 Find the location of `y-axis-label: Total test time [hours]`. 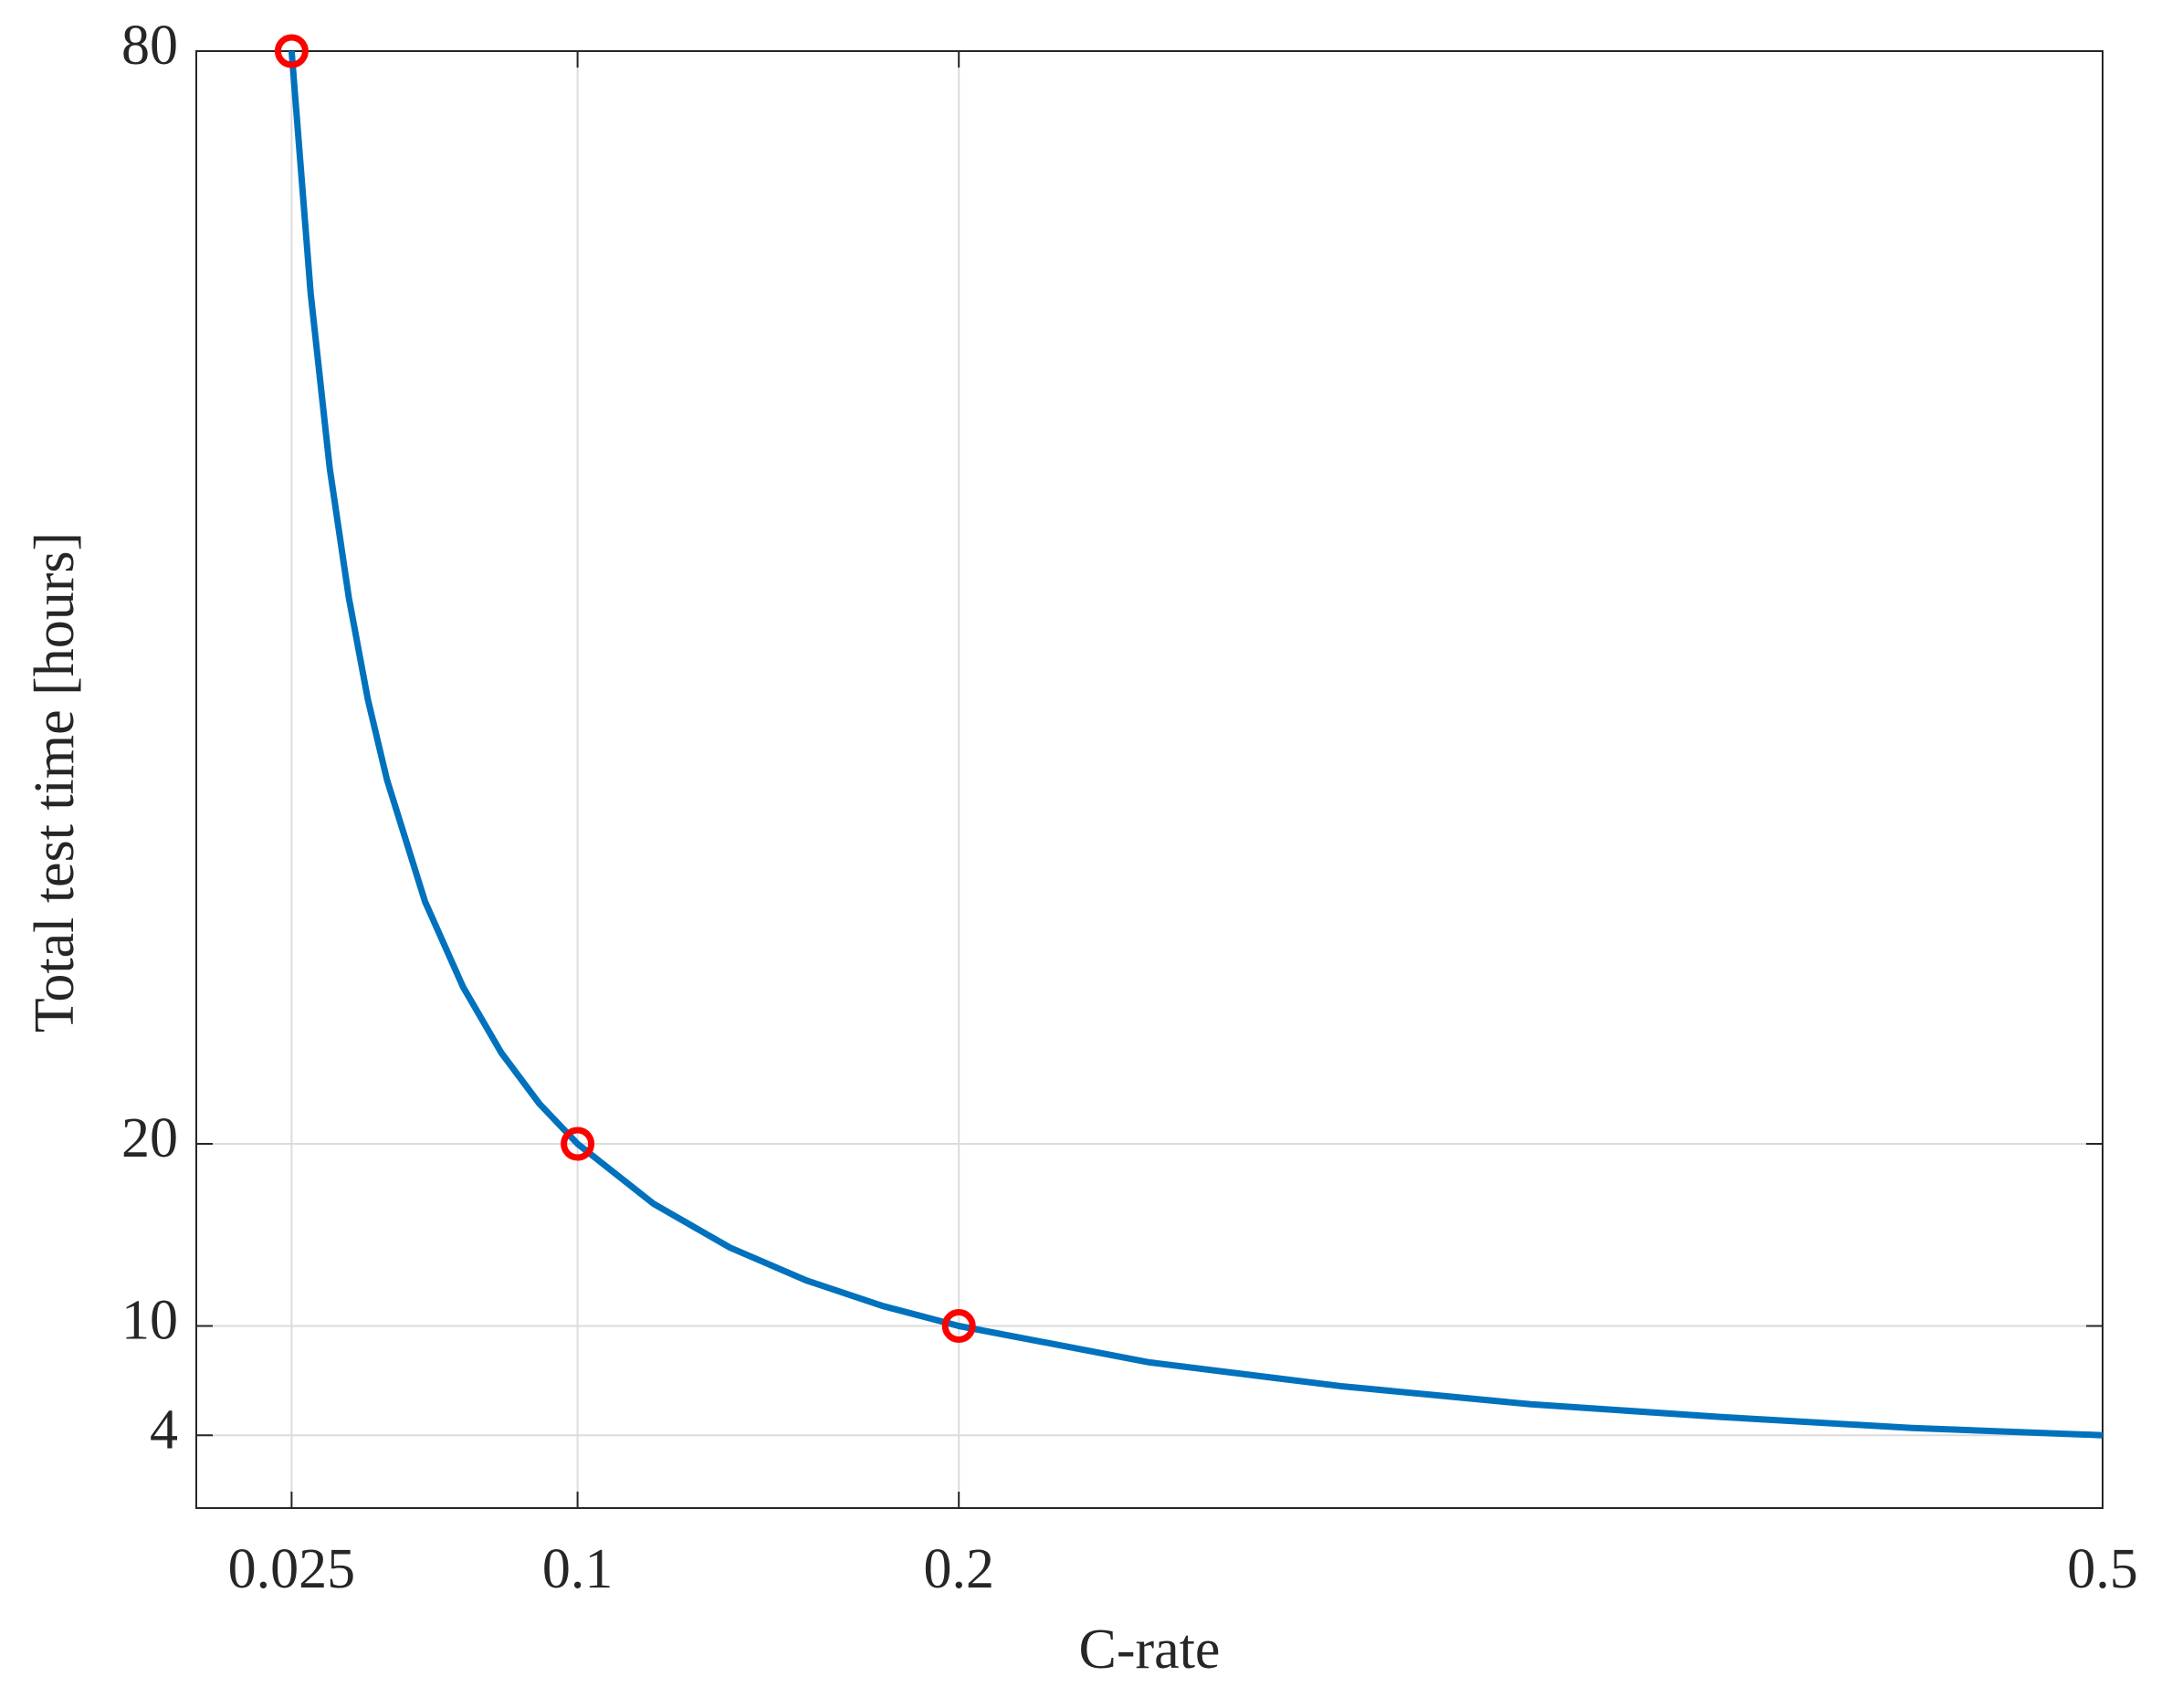

y-axis-label: Total test time [hours] is located at coordinates (55, 782).